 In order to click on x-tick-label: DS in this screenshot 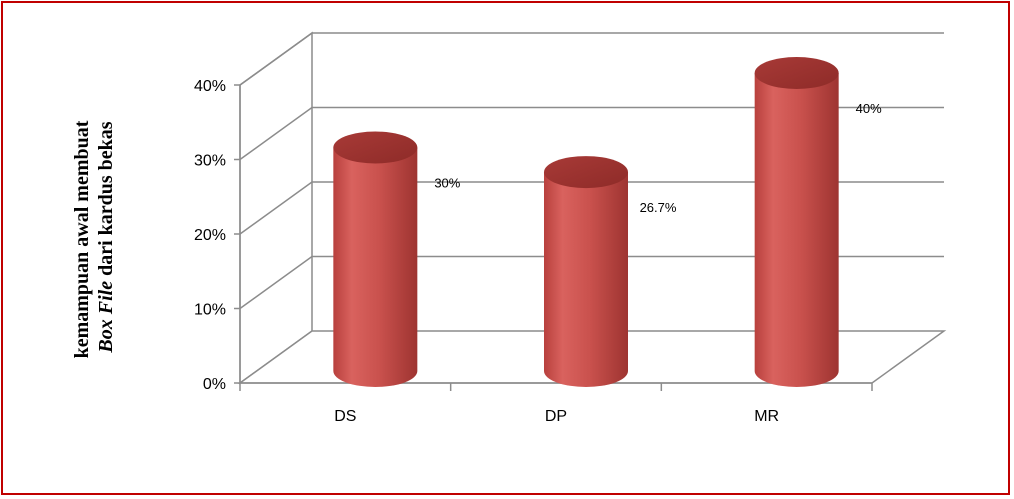, I will do `click(345, 416)`.